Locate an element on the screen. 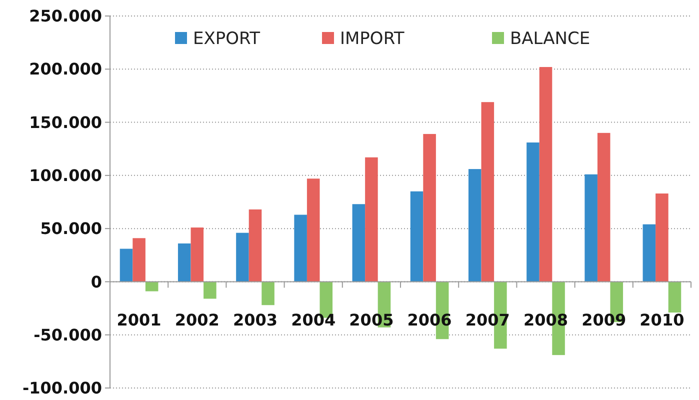  x-tick-label: 2001 is located at coordinates (139, 320).